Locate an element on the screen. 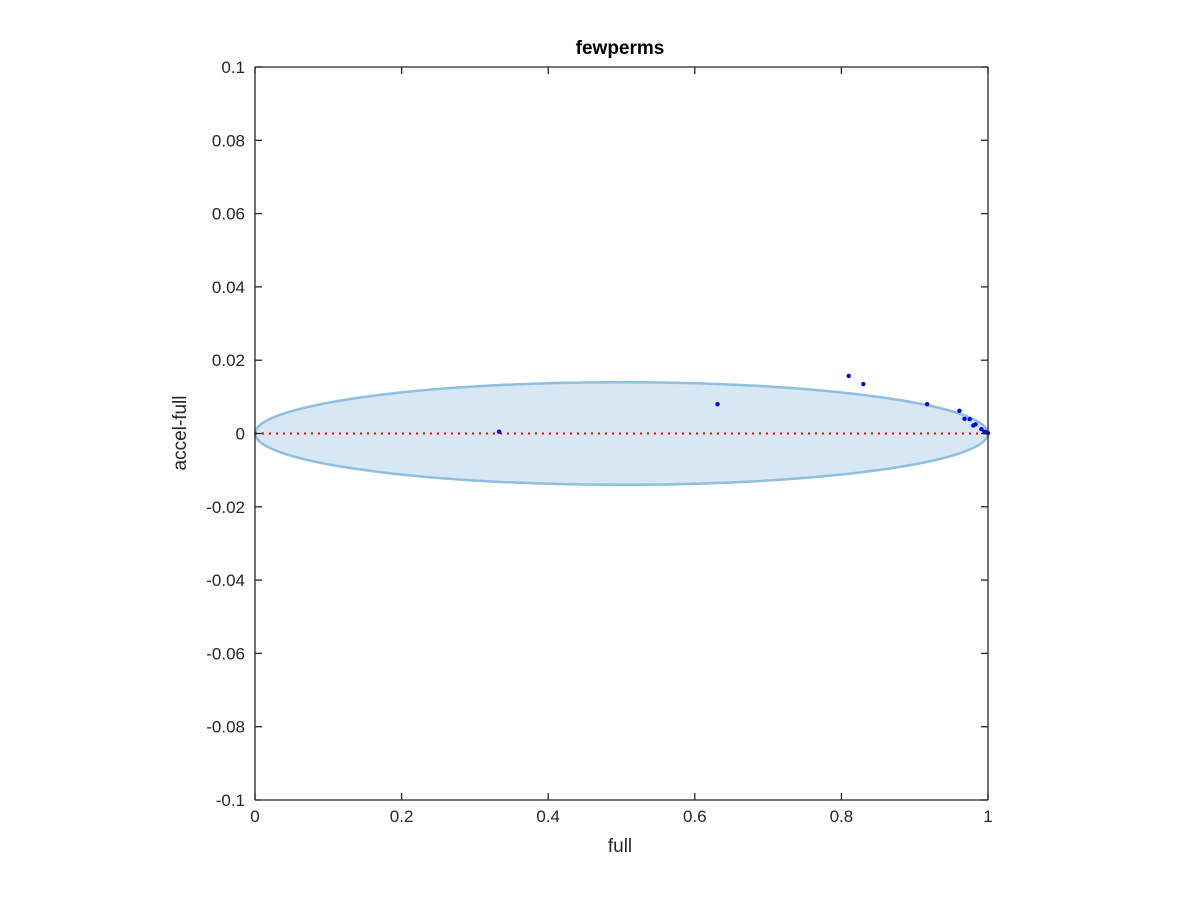  x-tick-label: 0 is located at coordinates (254, 816).